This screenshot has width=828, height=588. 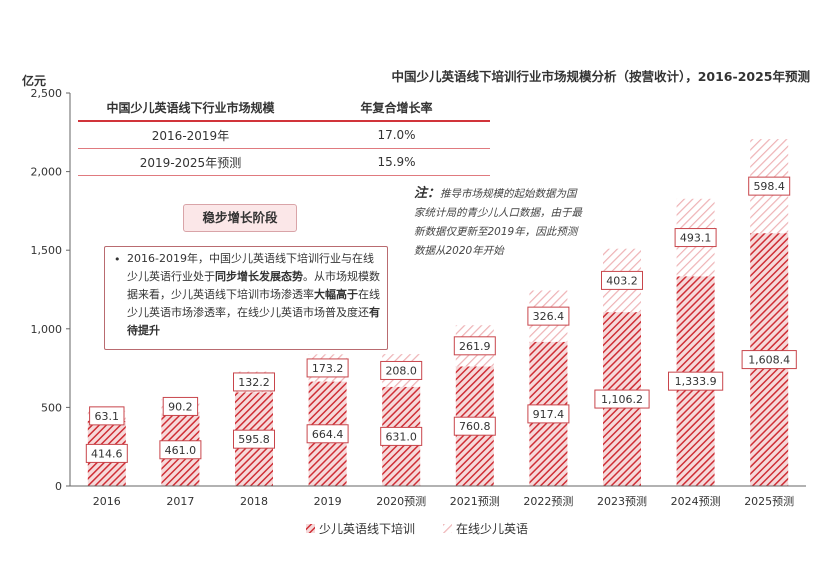 I want to click on x-tick-label: 2022预测, so click(x=548, y=501).